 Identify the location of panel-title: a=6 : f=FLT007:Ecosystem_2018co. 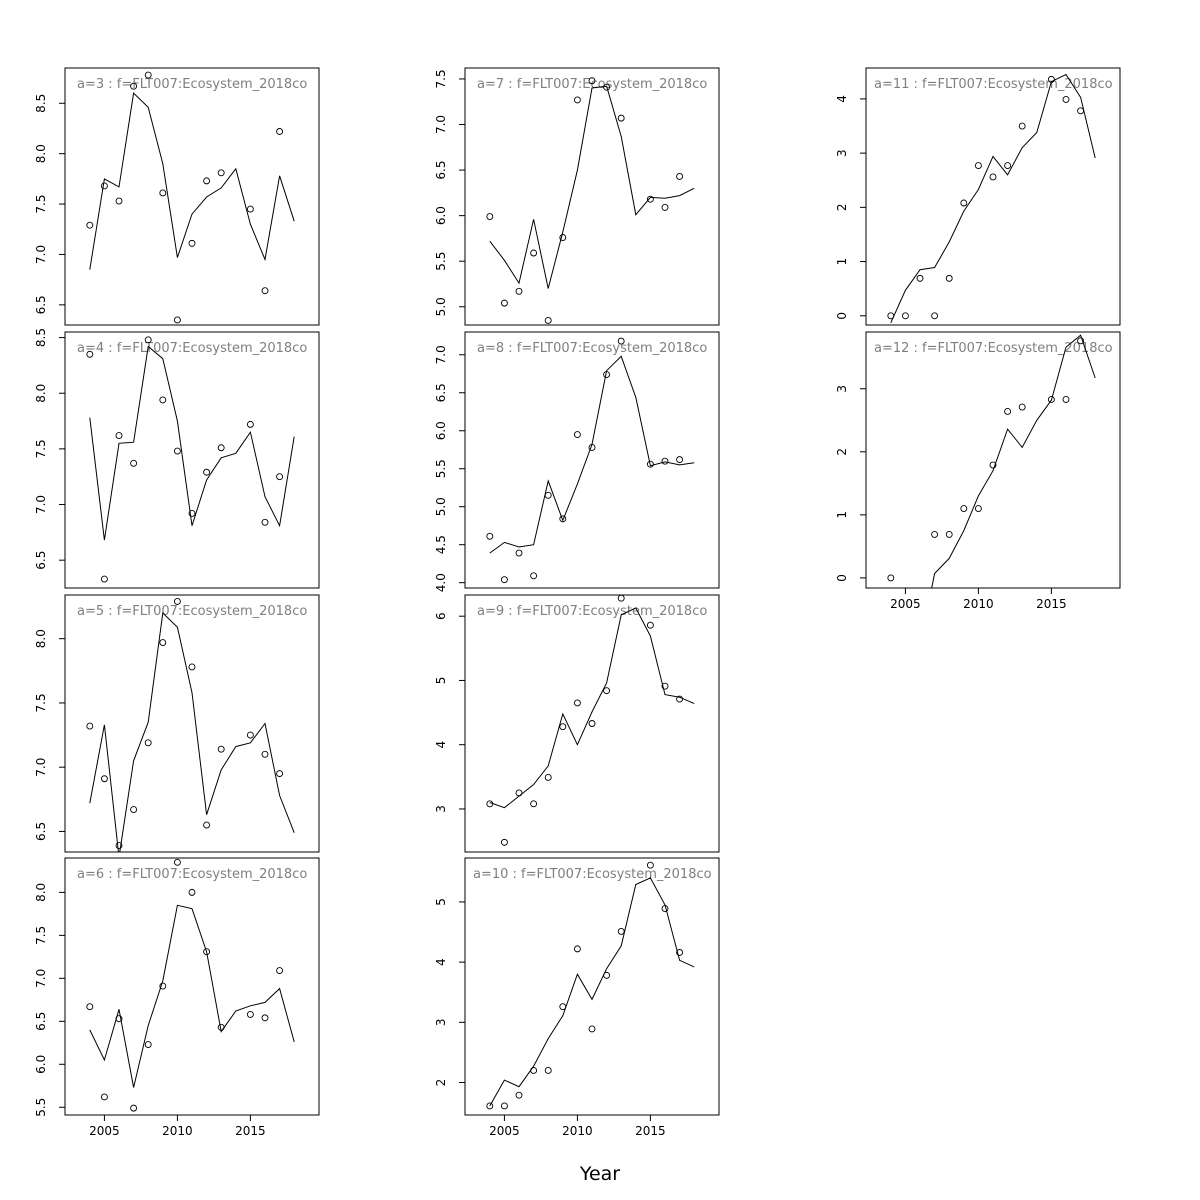
(192, 874).